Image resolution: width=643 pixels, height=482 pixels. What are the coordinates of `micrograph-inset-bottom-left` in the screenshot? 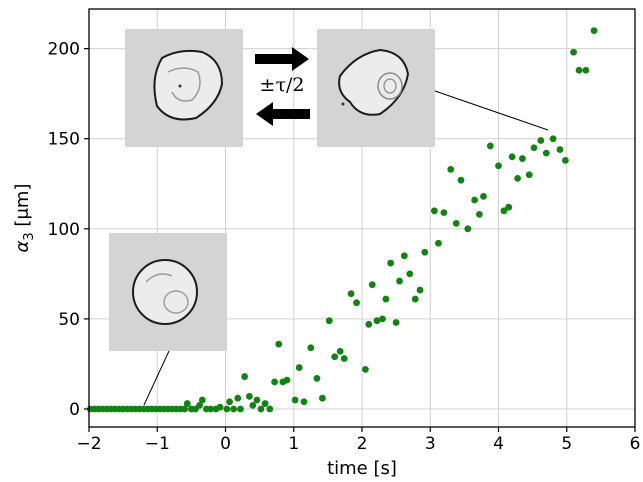 It's located at (168, 292).